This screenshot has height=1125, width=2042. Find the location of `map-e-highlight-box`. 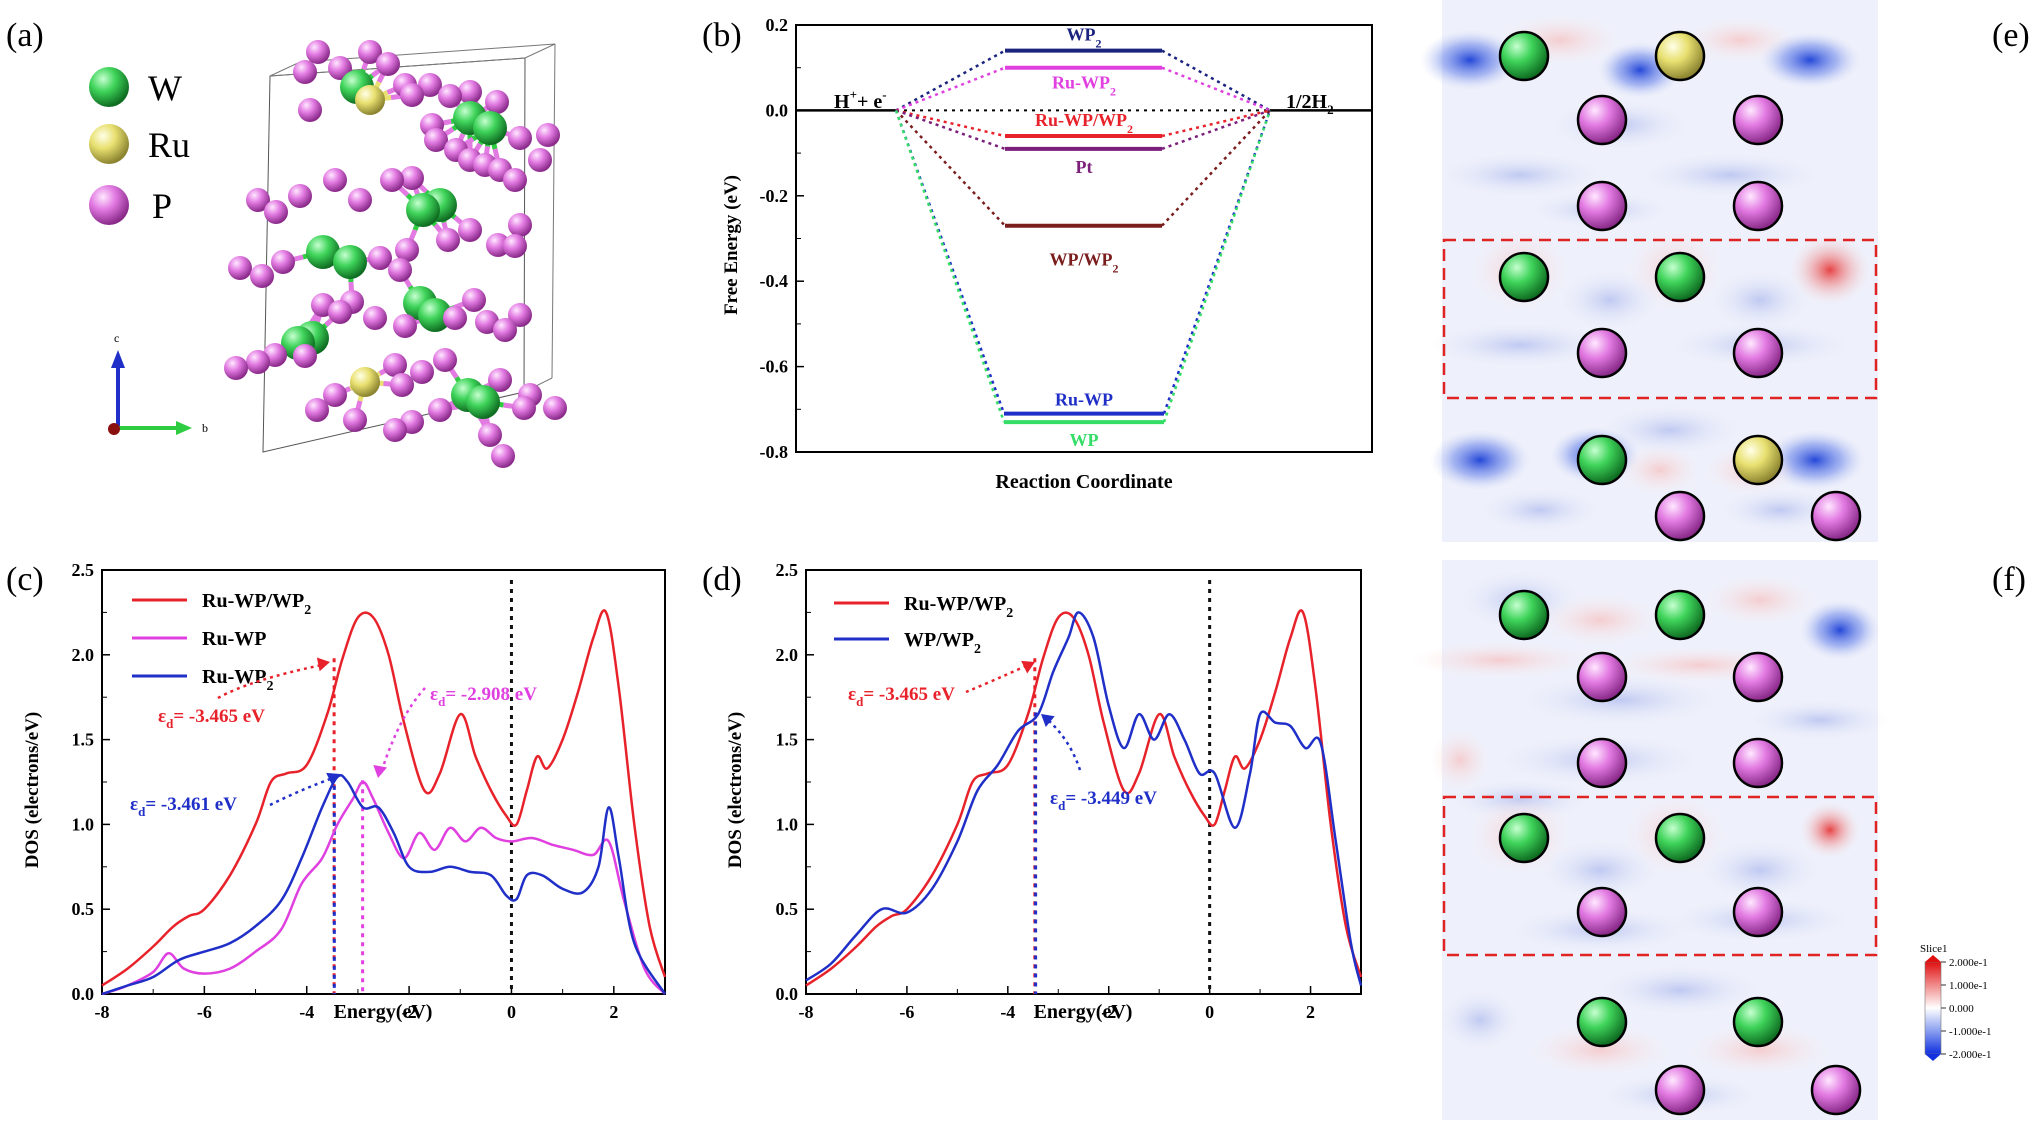

map-e-highlight-box is located at coordinates (1660, 319).